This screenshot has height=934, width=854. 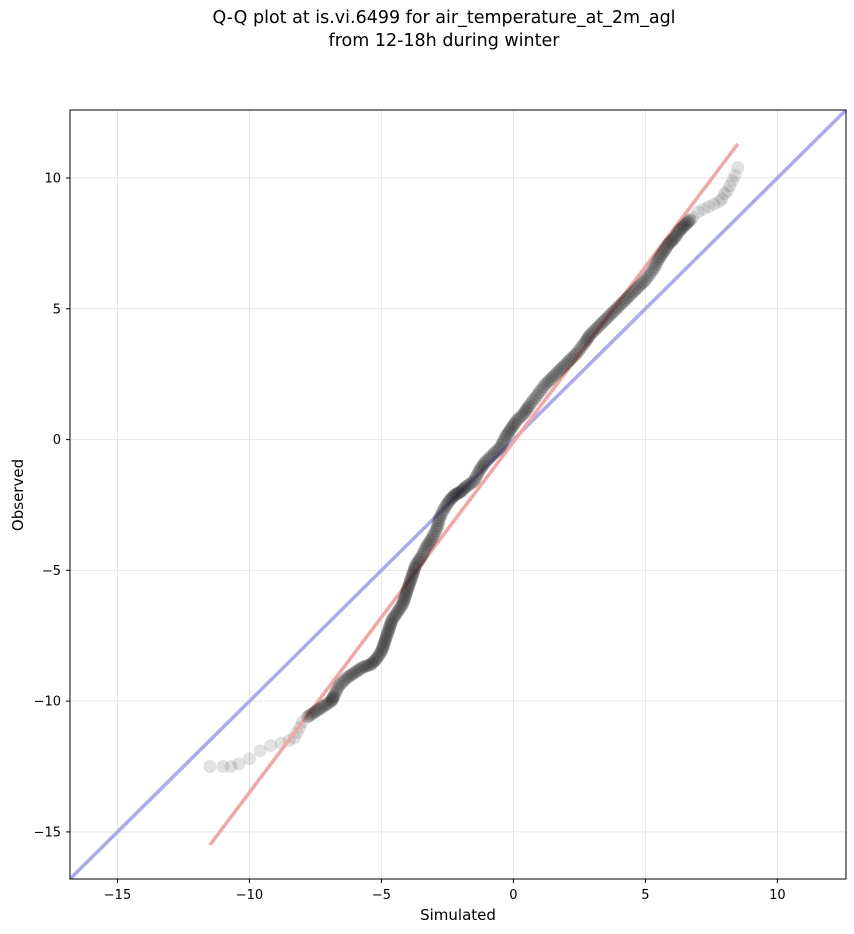 I want to click on x-ticks: −15 −10 −5 0 5 10, so click(x=445, y=891).